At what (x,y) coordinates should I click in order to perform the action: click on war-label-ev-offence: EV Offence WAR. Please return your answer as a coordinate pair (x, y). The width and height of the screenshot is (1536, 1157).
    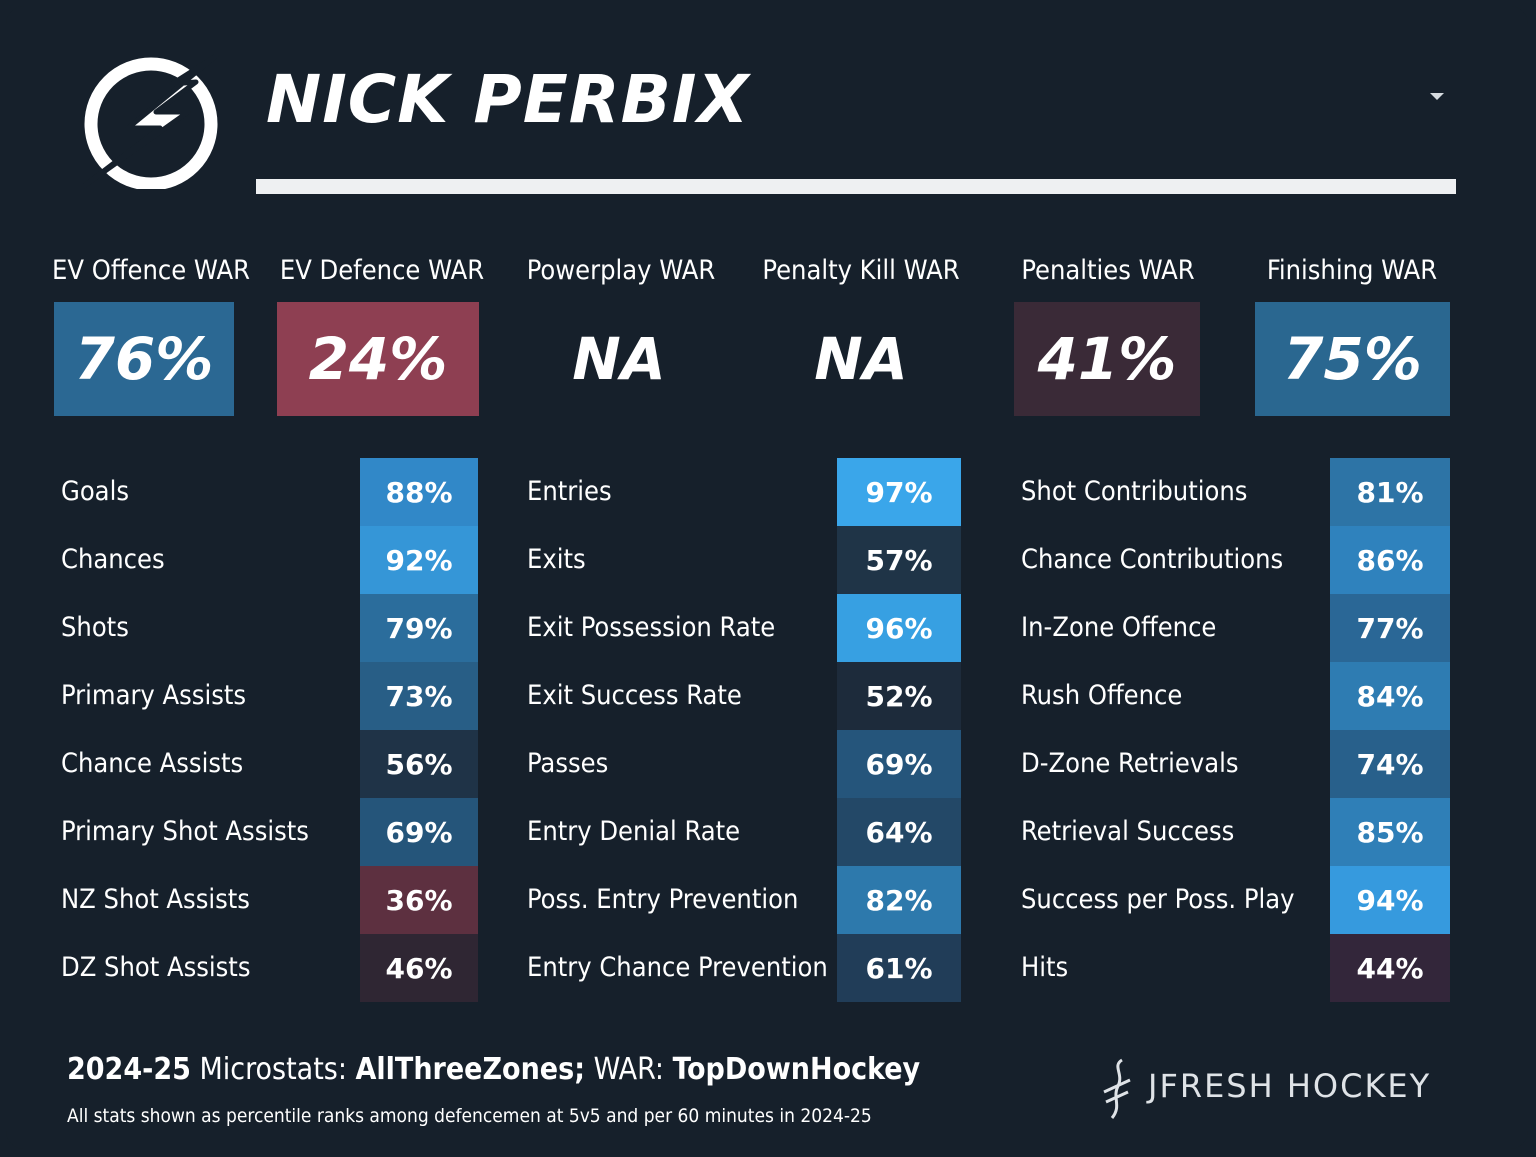
    Looking at the image, I should click on (151, 270).